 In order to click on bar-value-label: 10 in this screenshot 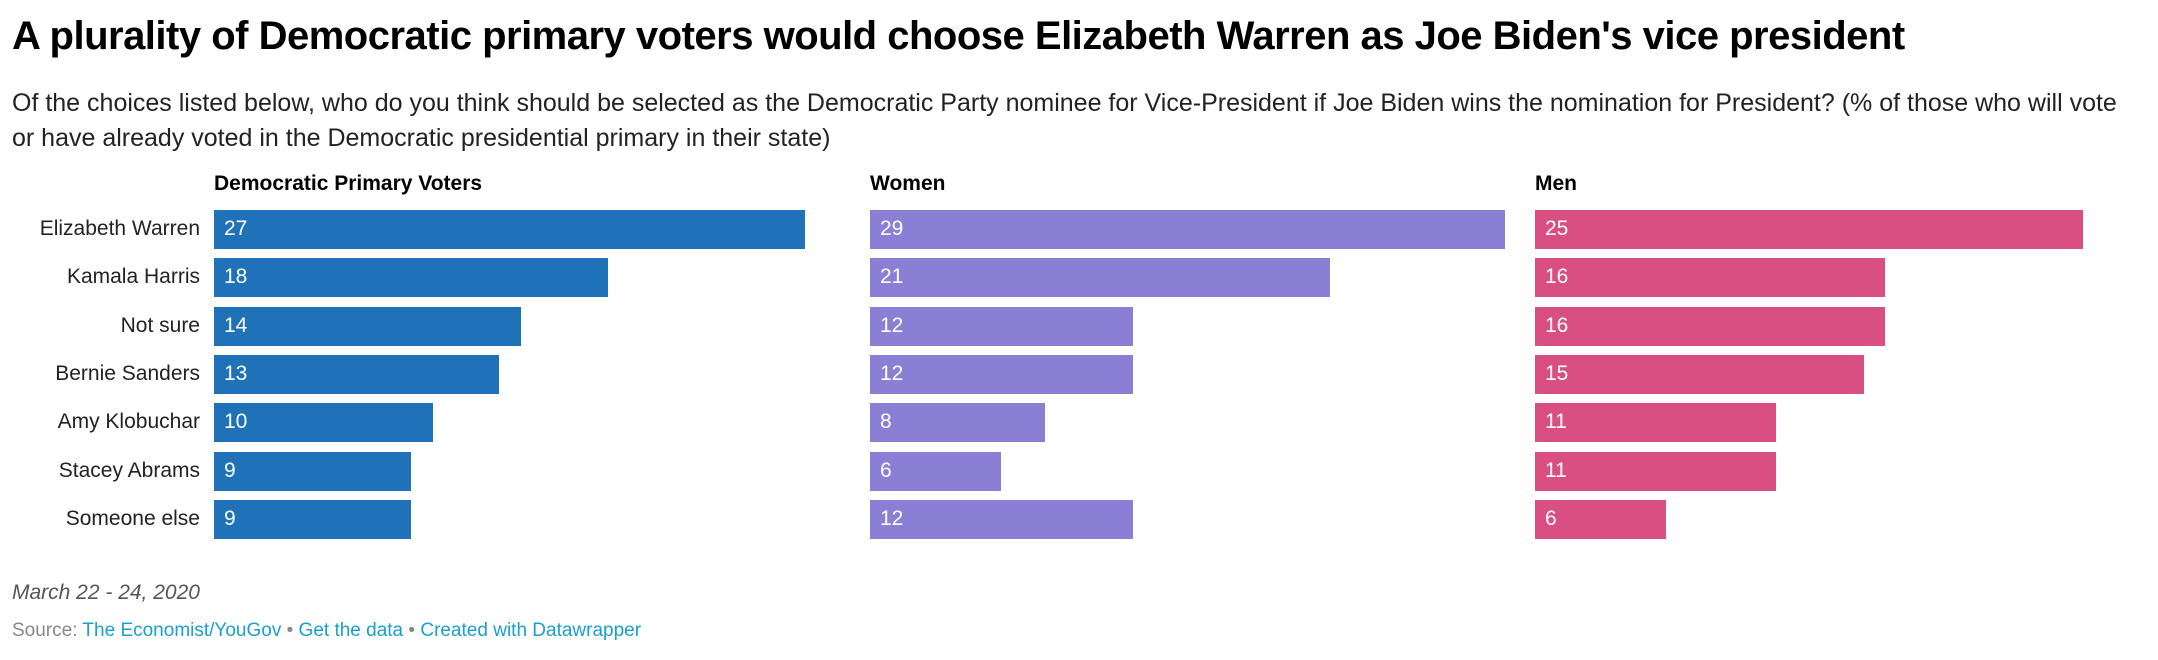, I will do `click(236, 422)`.